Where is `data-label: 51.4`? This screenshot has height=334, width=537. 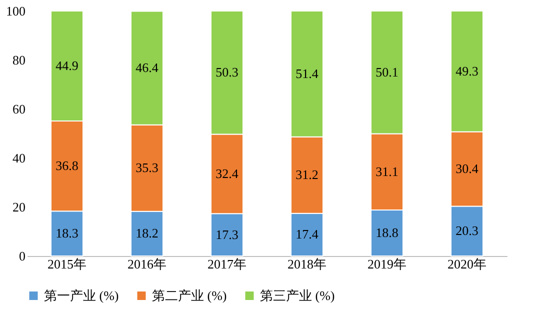 data-label: 51.4 is located at coordinates (307, 73).